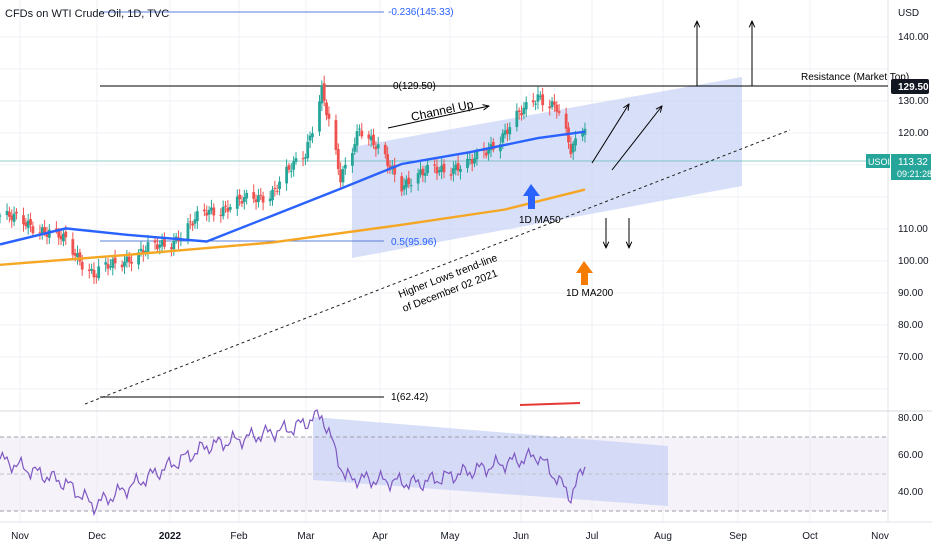 The width and height of the screenshot is (932, 555). I want to click on fib-top-label: -0.236(145.33), so click(421, 12).